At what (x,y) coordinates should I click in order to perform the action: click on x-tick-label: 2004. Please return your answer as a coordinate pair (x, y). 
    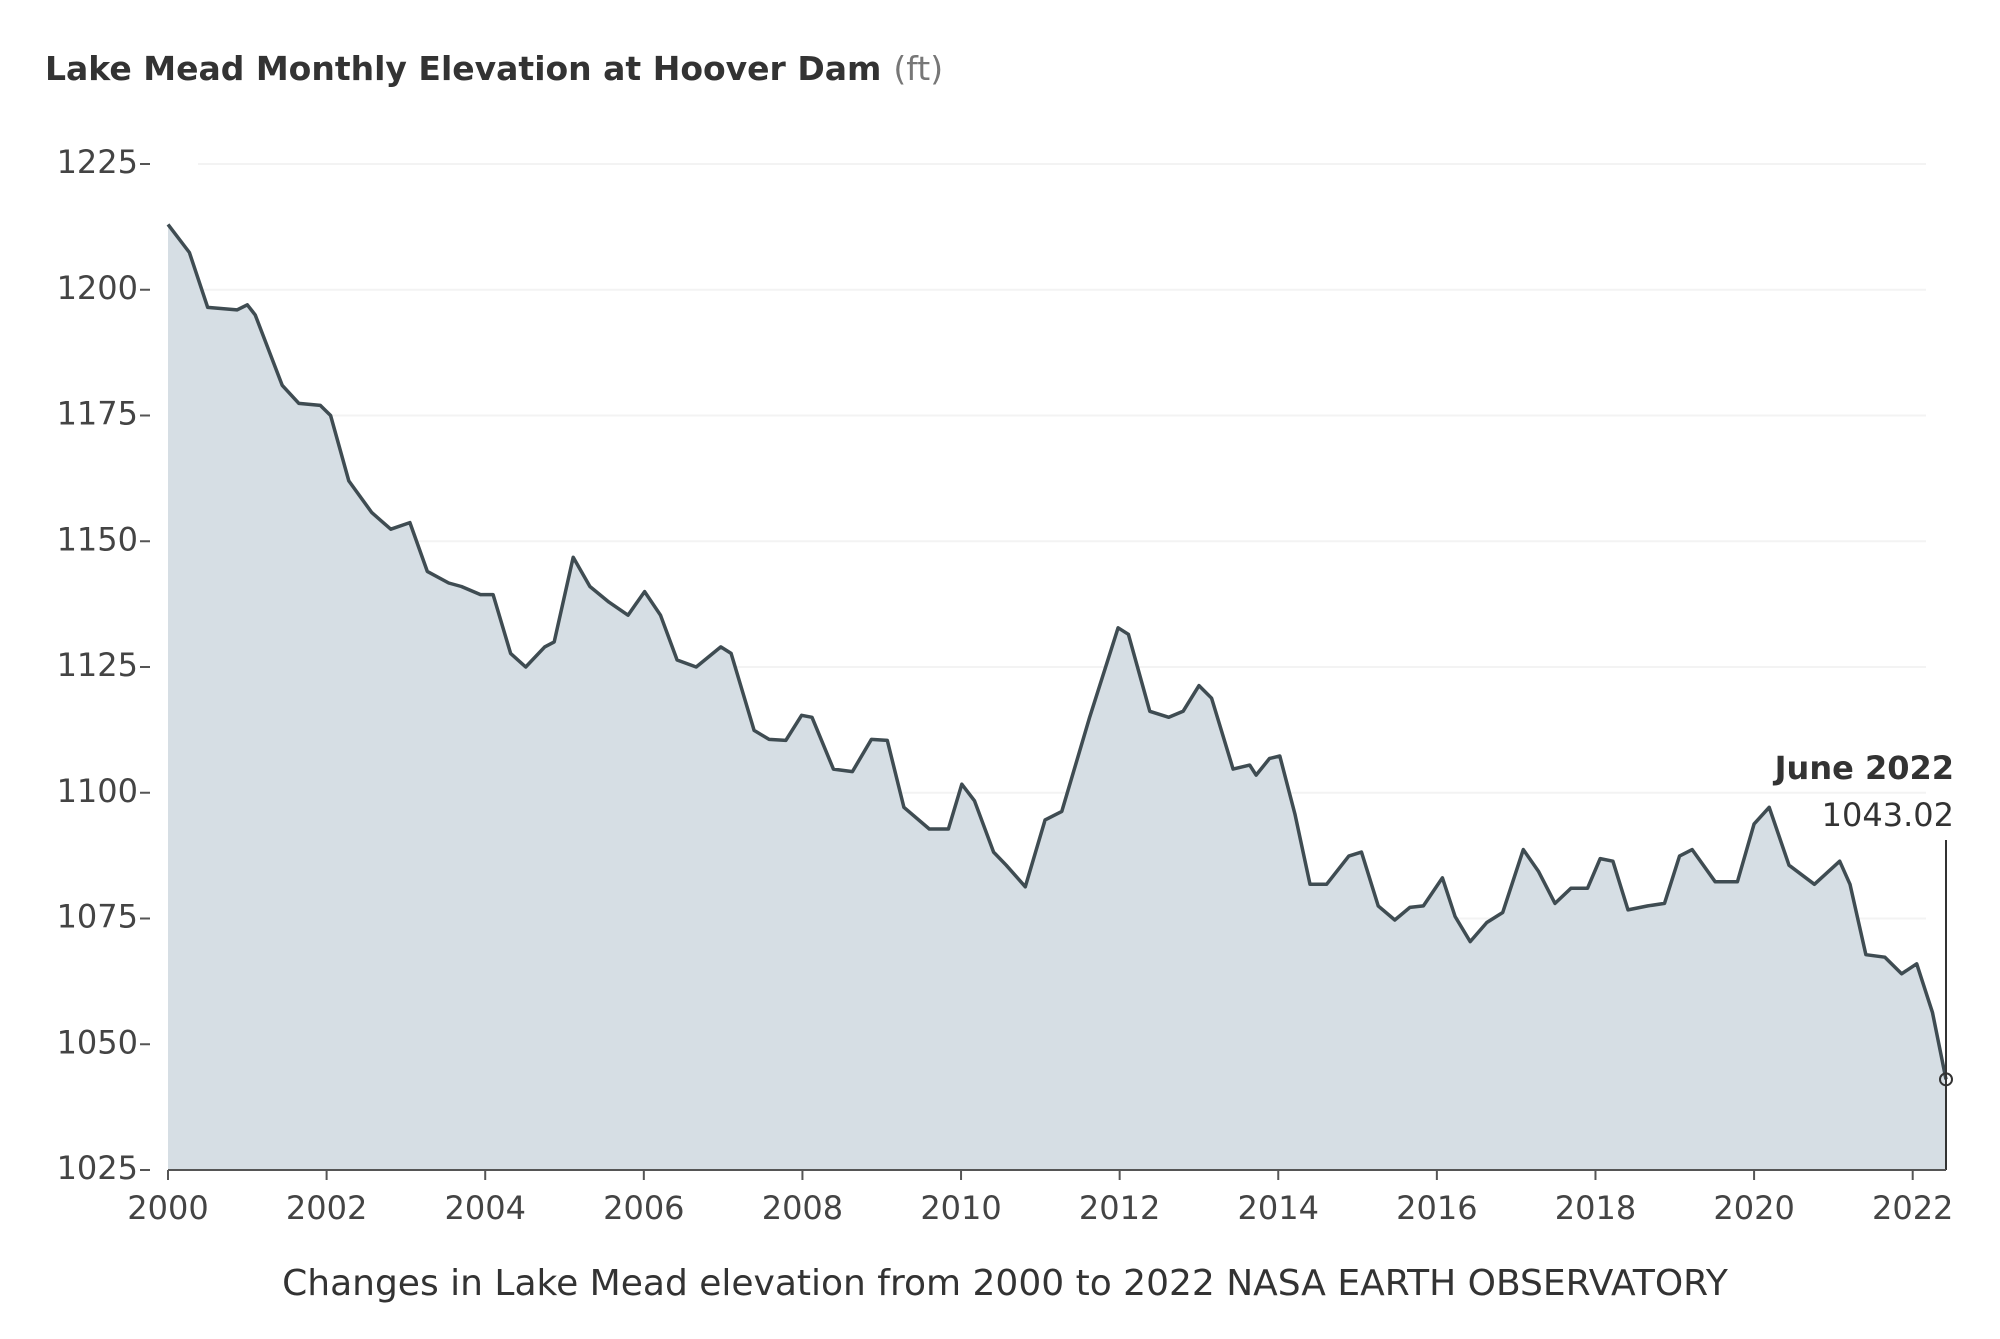
    Looking at the image, I should click on (484, 1208).